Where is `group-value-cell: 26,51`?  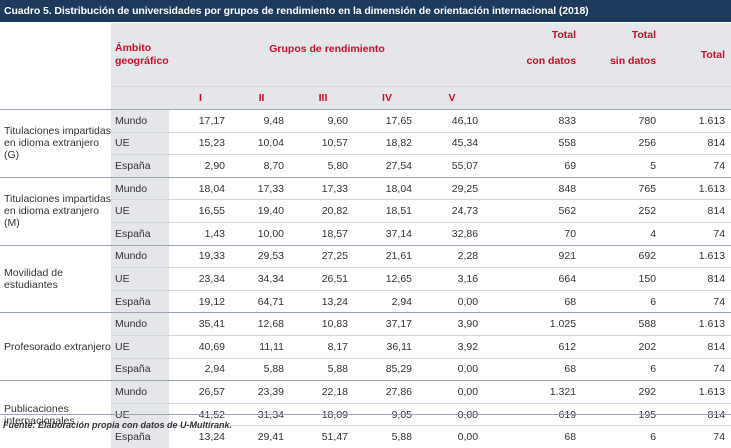
group-value-cell: 26,51 is located at coordinates (323, 279).